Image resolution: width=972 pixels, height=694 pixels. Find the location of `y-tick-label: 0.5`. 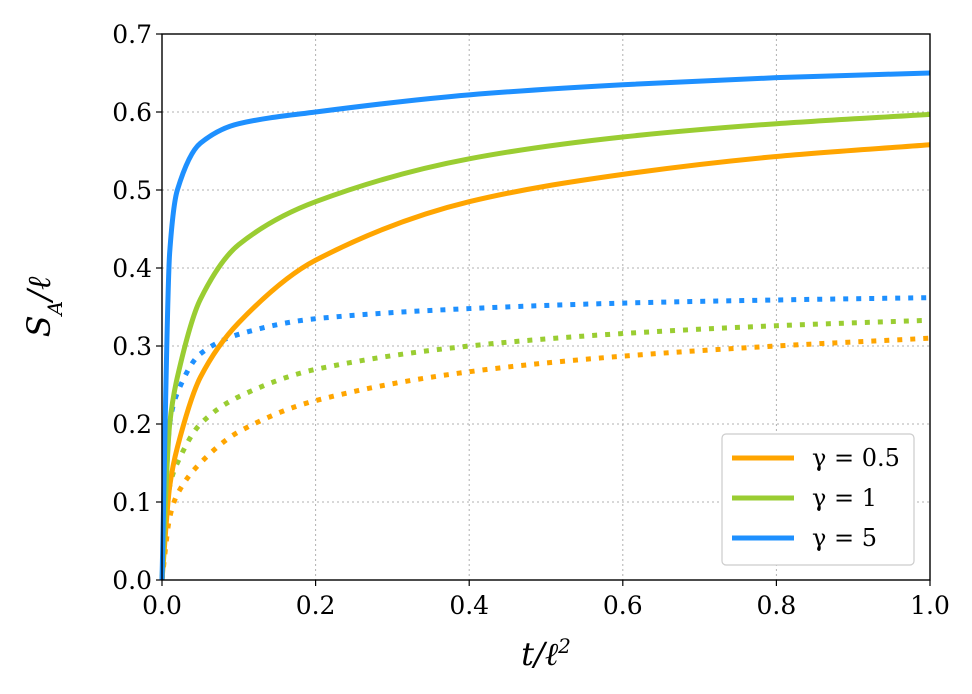

y-tick-label: 0.5 is located at coordinates (132, 190).